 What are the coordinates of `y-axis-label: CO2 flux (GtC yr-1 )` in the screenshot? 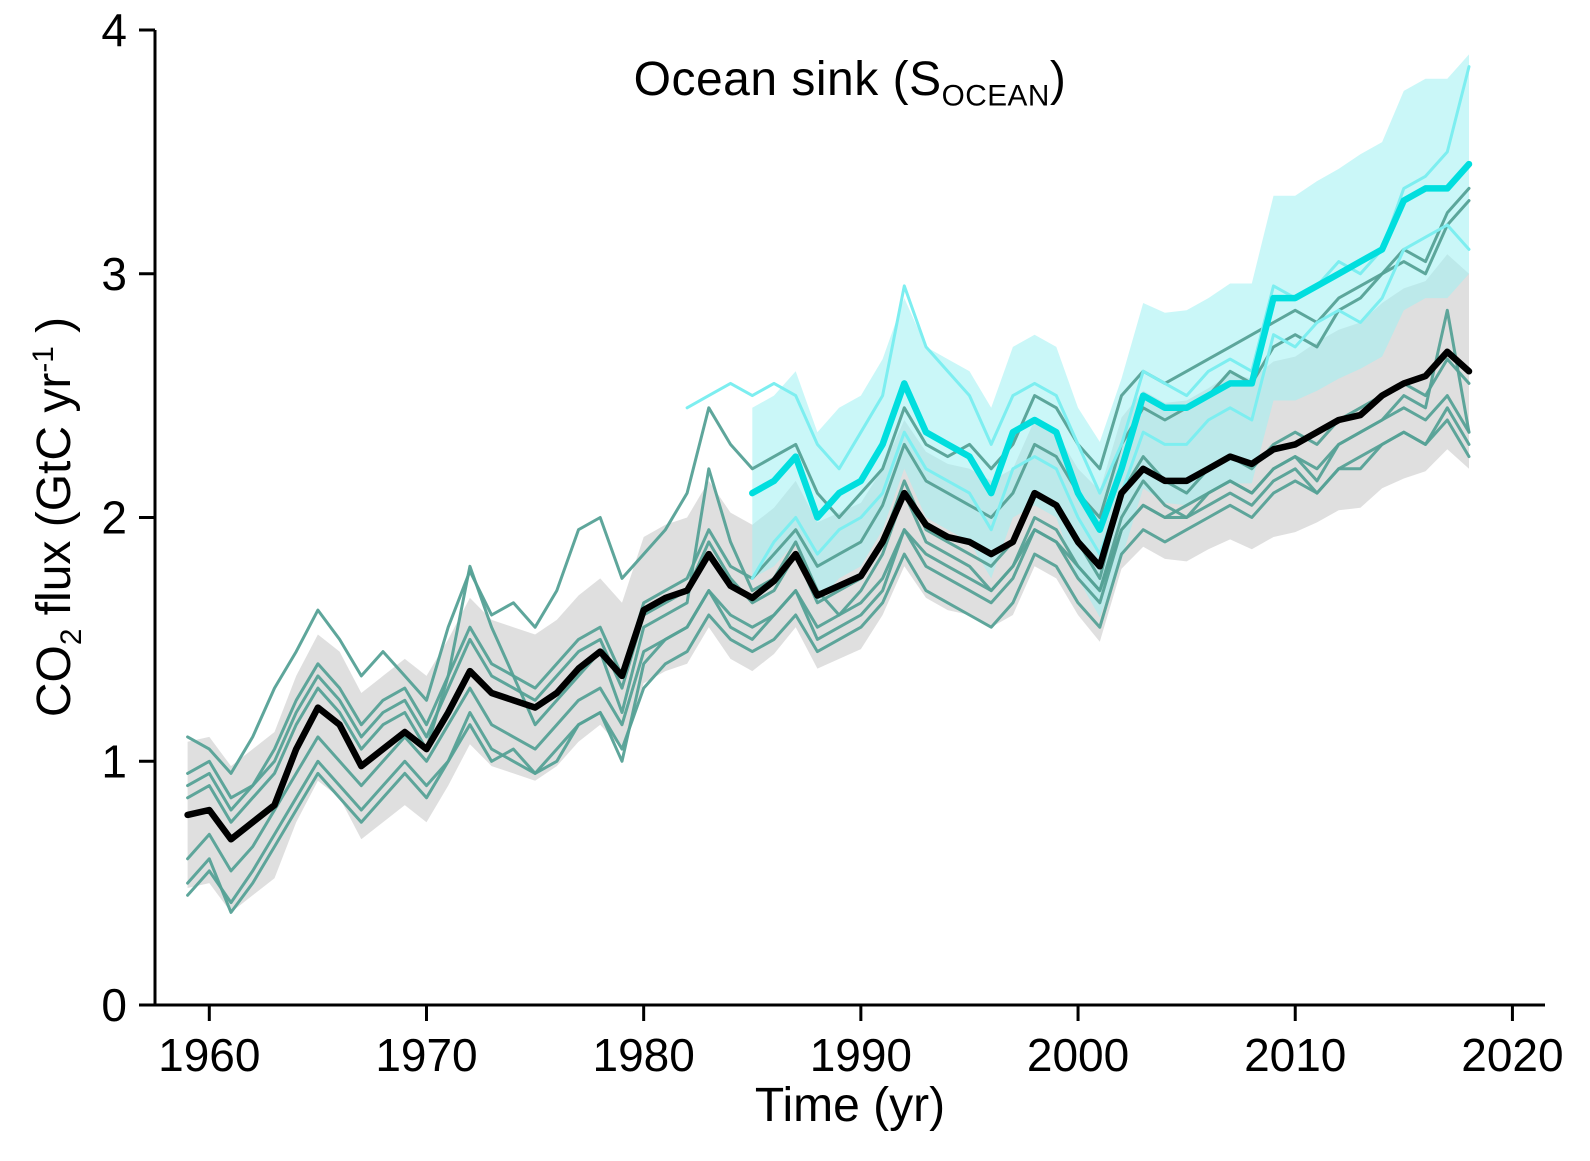 It's located at (58, 517).